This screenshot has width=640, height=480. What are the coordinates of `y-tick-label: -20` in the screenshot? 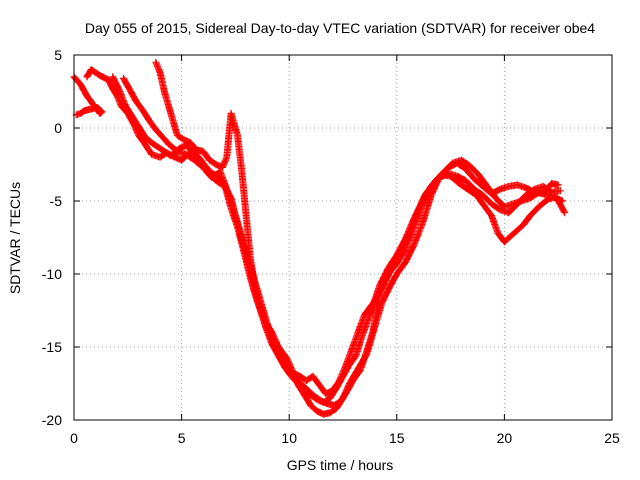 It's located at (52, 420).